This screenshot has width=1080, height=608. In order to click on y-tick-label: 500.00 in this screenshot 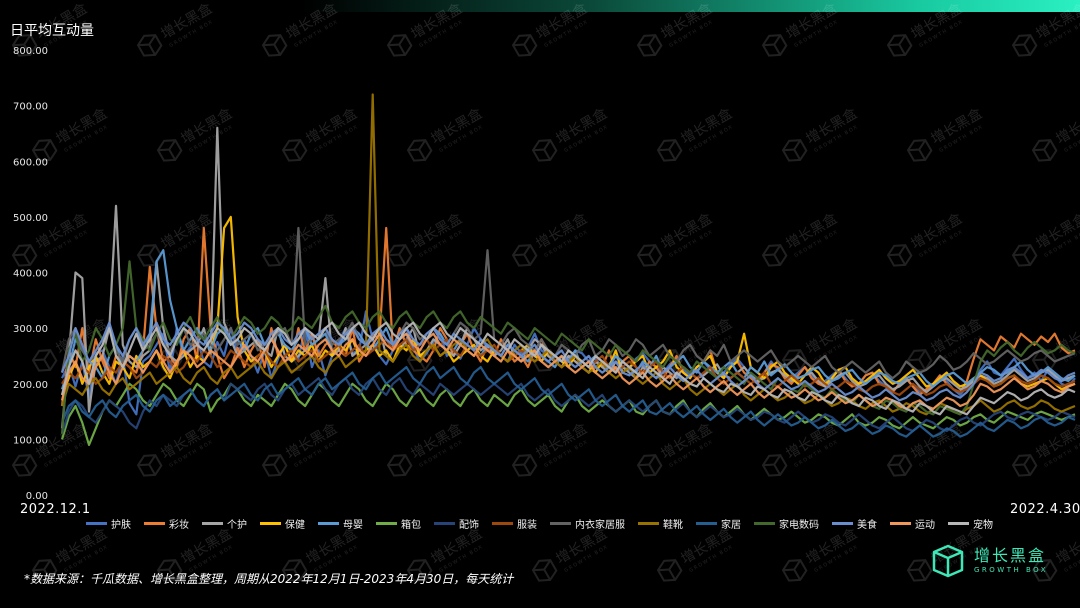, I will do `click(30, 218)`.